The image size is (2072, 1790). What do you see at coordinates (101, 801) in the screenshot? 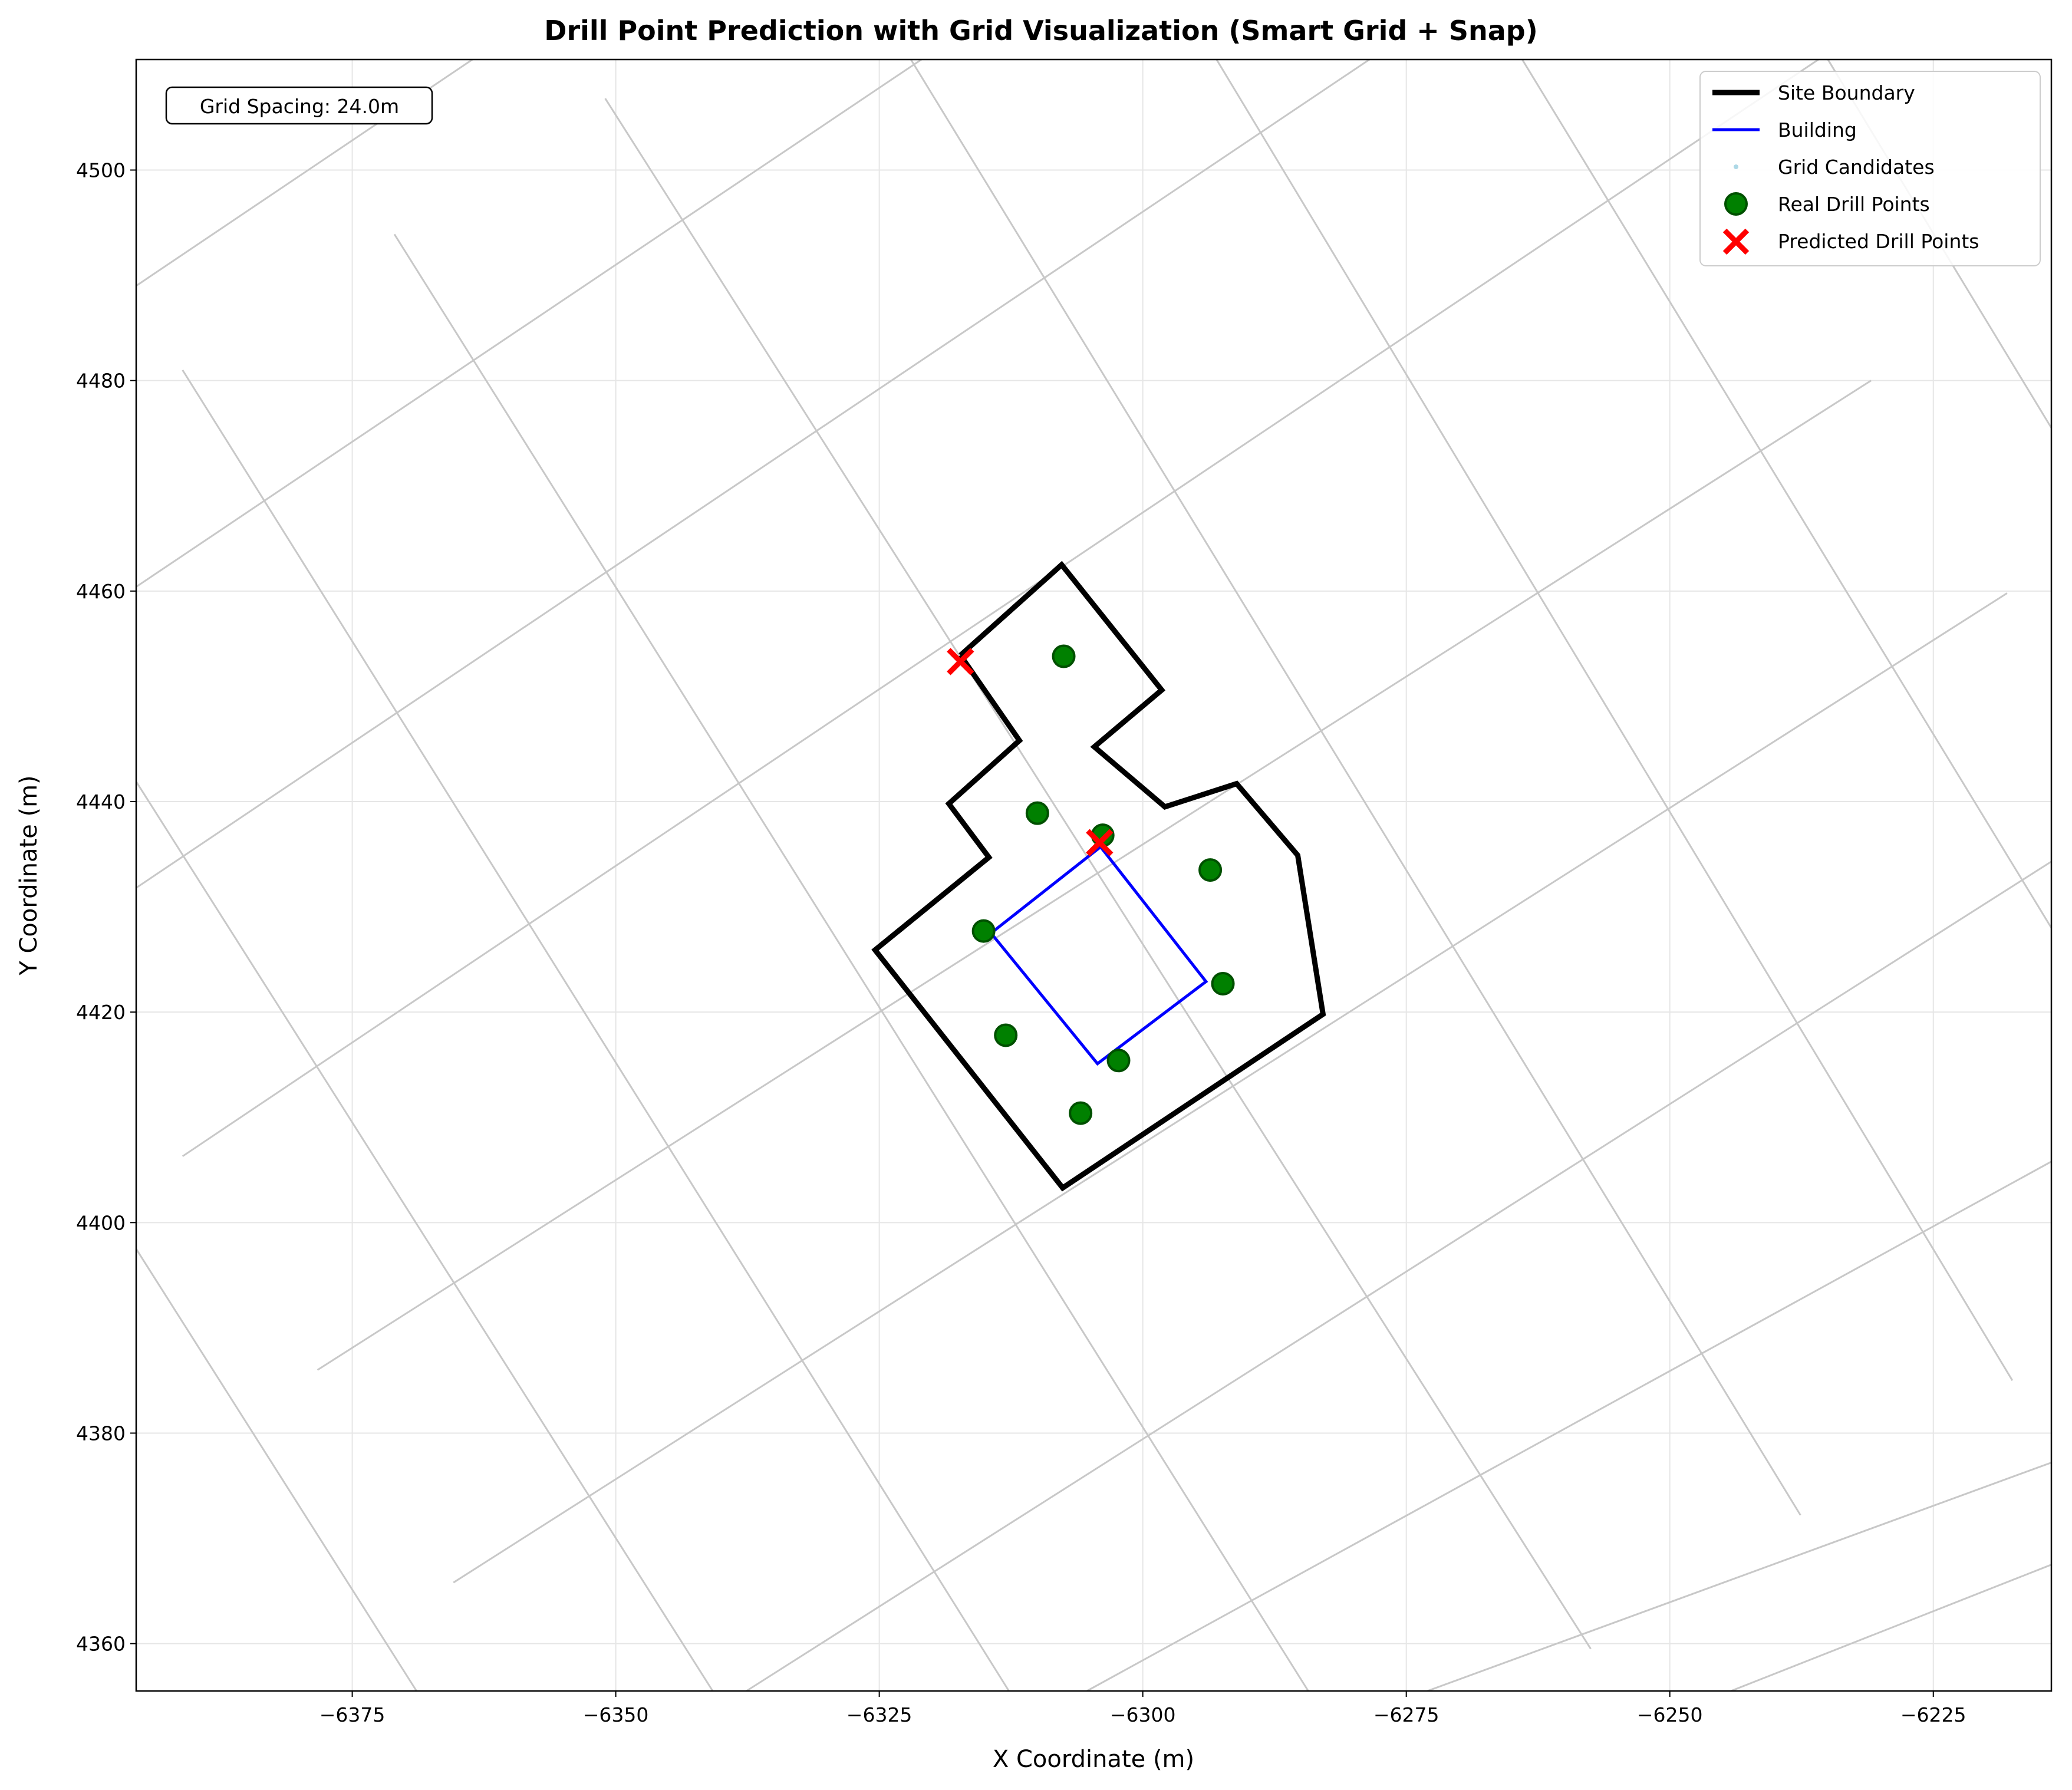
I see `y-tick-label: 4440` at bounding box center [101, 801].